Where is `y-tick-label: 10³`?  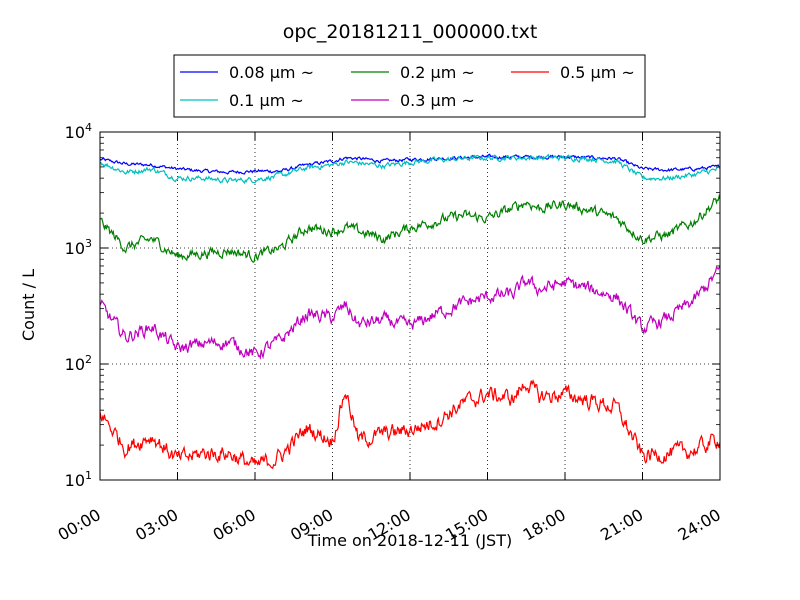 y-tick-label: 10³ is located at coordinates (78, 247).